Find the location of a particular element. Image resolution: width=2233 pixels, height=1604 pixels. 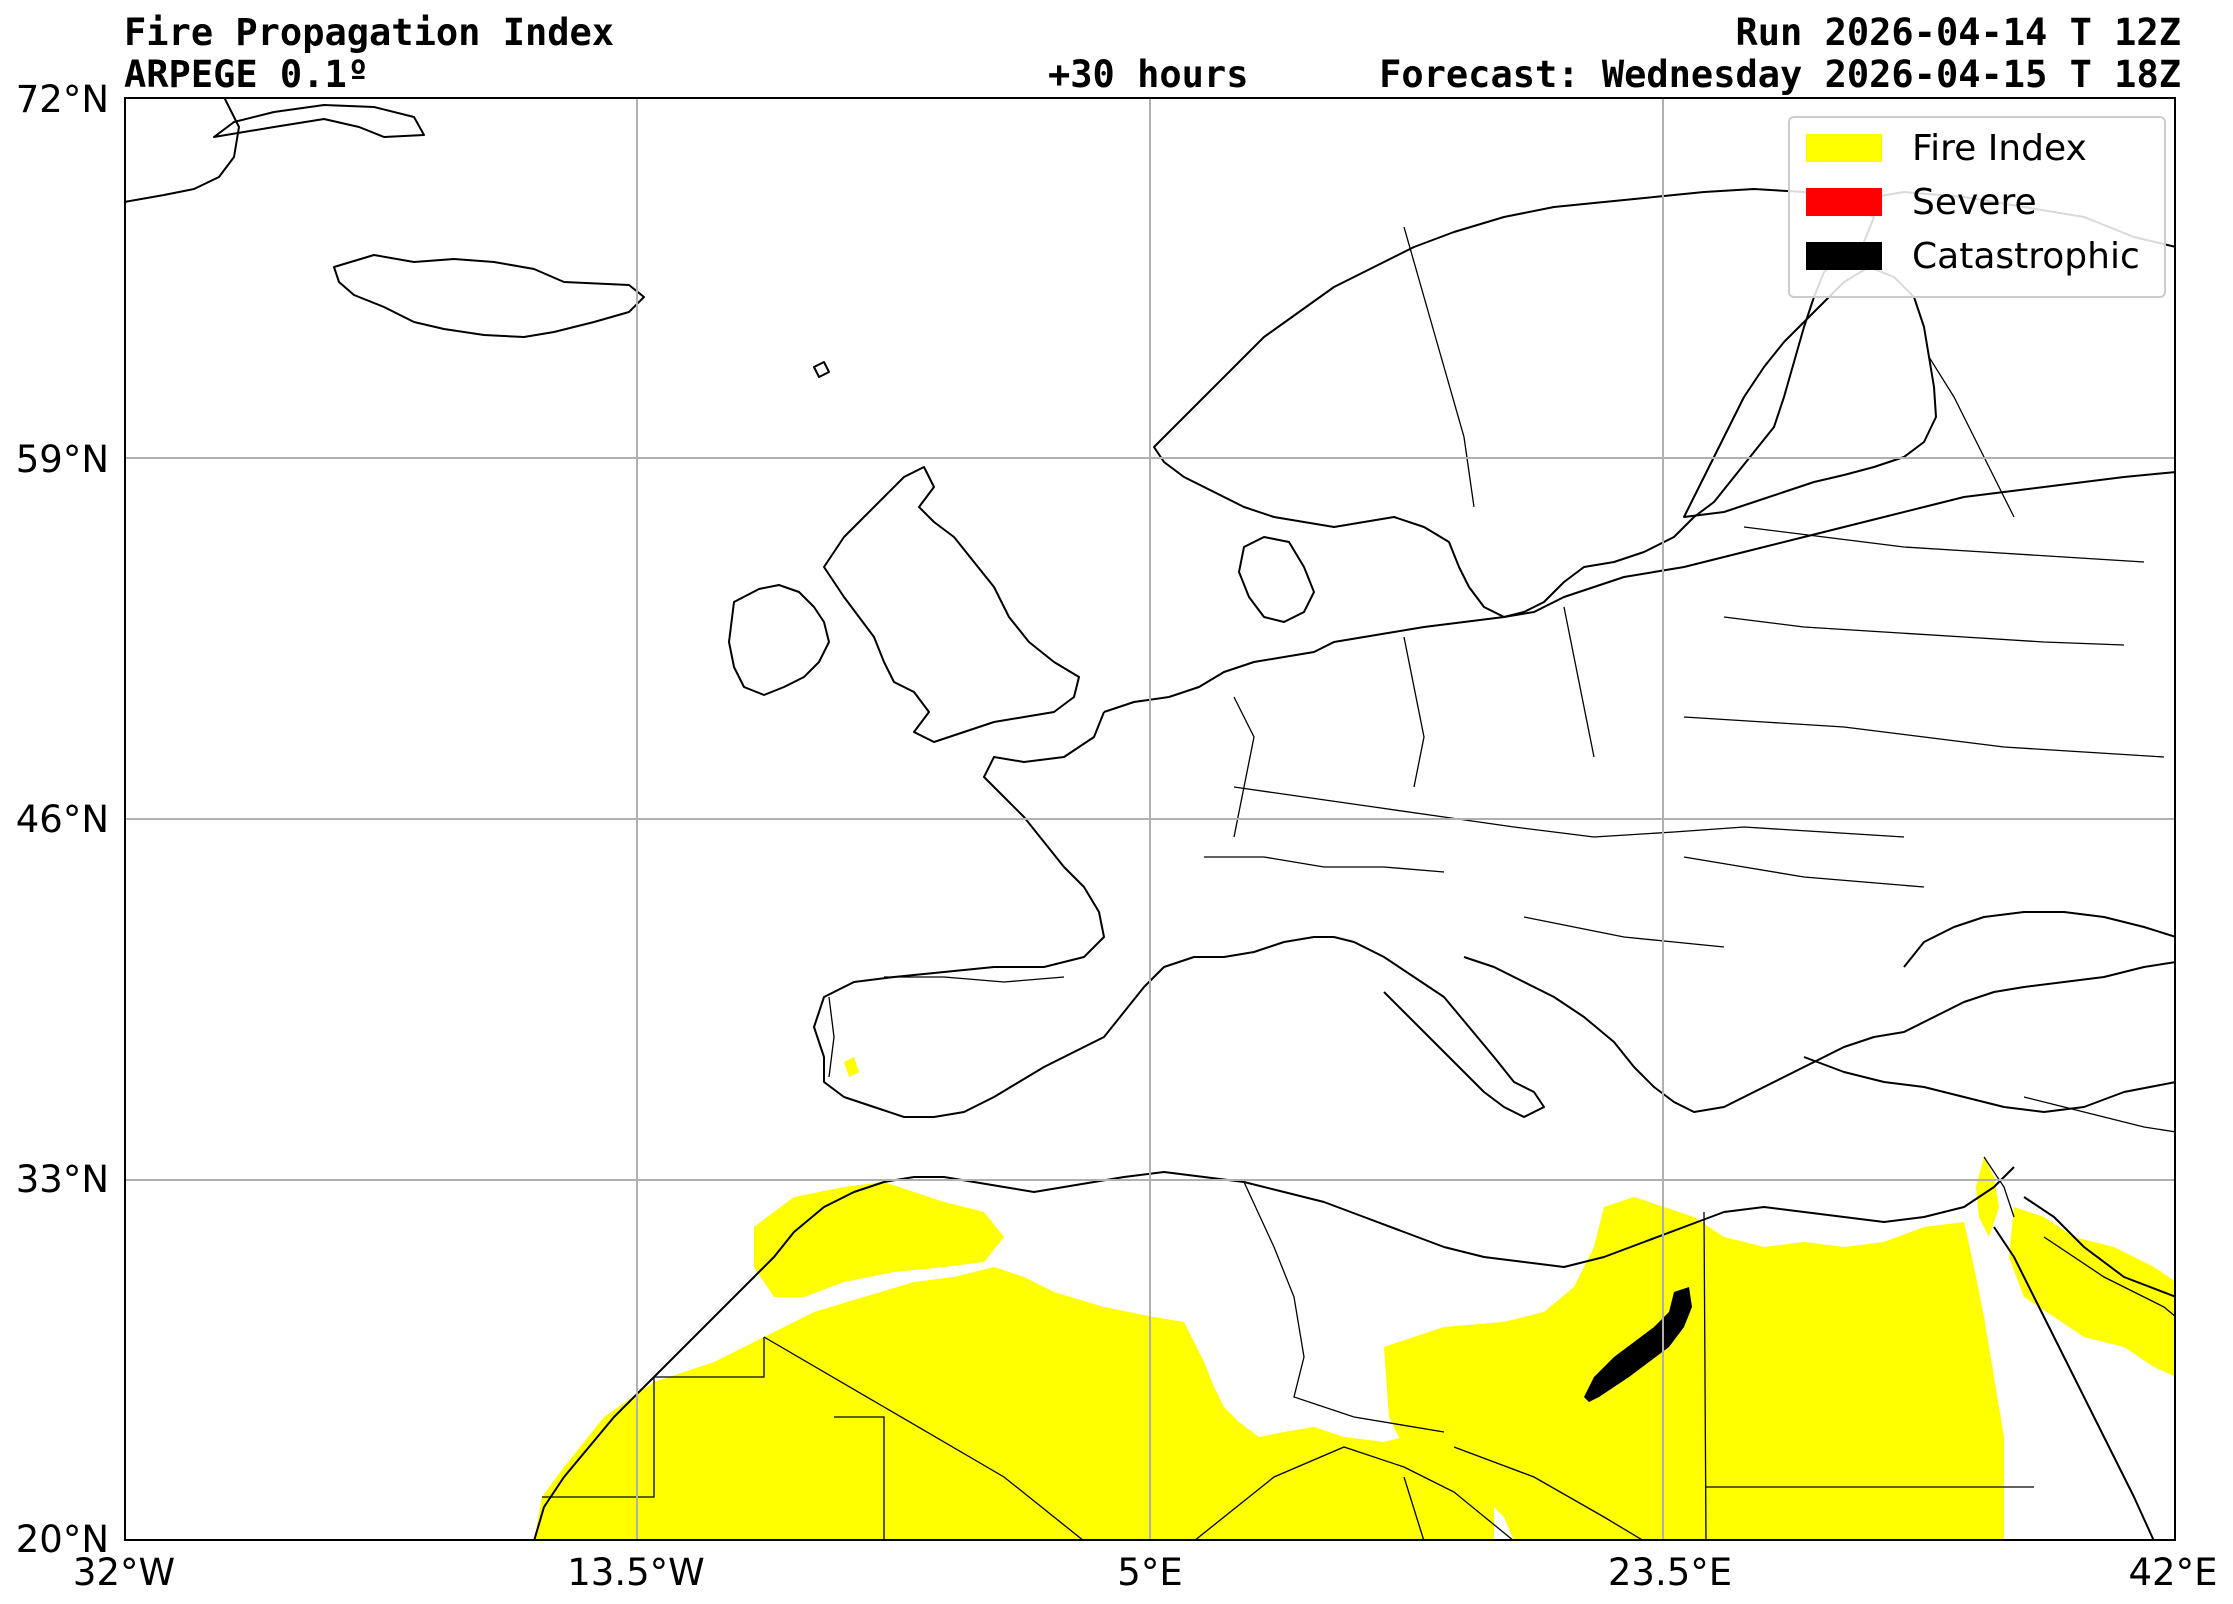

border-spain-france is located at coordinates (974, 979).